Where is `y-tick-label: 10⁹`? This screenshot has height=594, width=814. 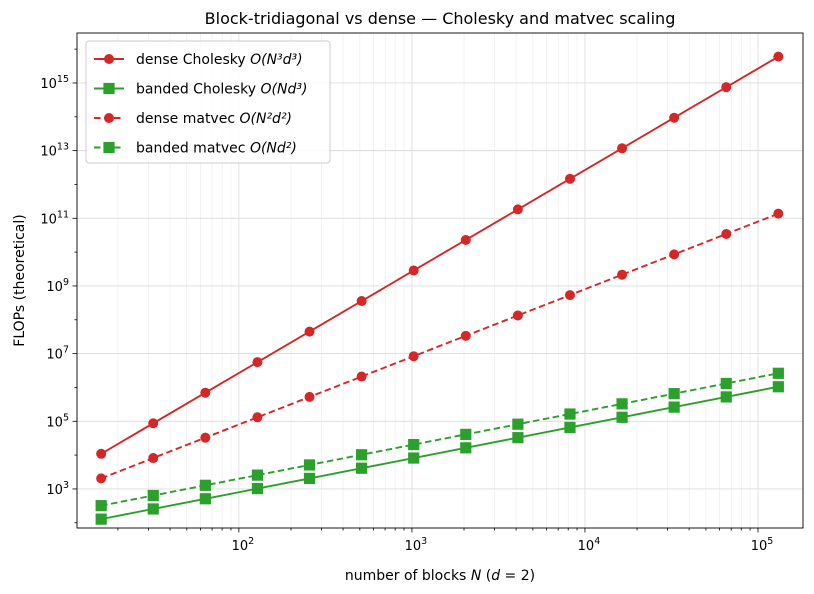
y-tick-label: 10⁹ is located at coordinates (57, 286).